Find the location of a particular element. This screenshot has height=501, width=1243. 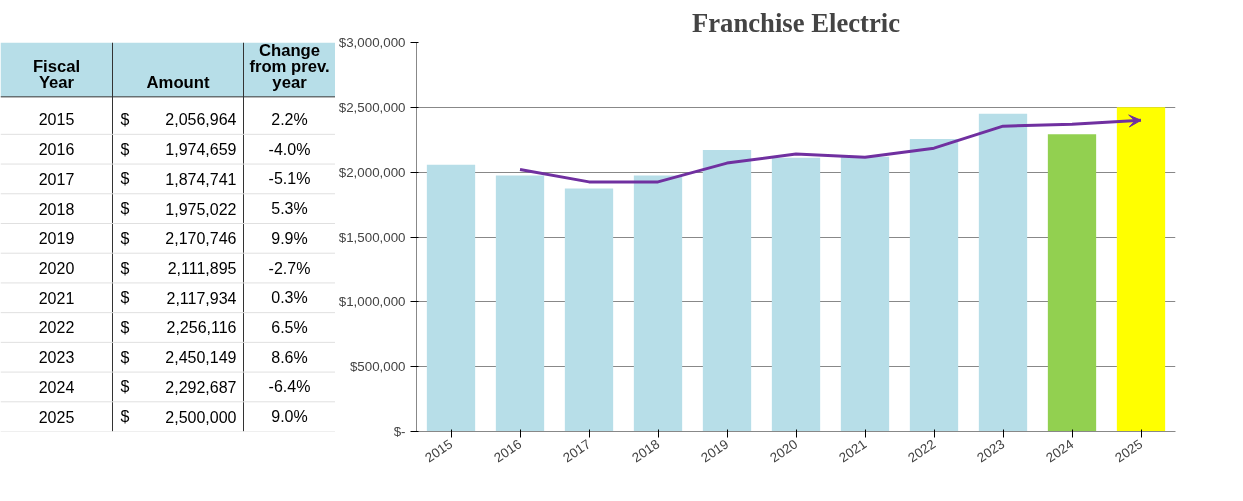

category-label: 2019 is located at coordinates (56, 239).